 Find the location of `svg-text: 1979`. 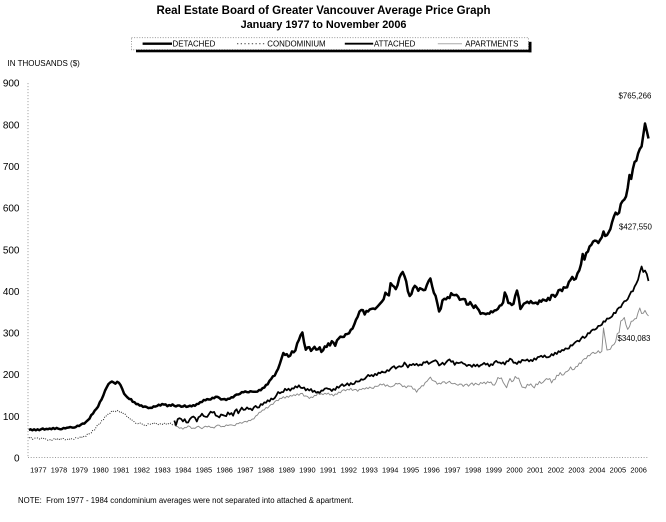

svg-text: 1979 is located at coordinates (80, 469).